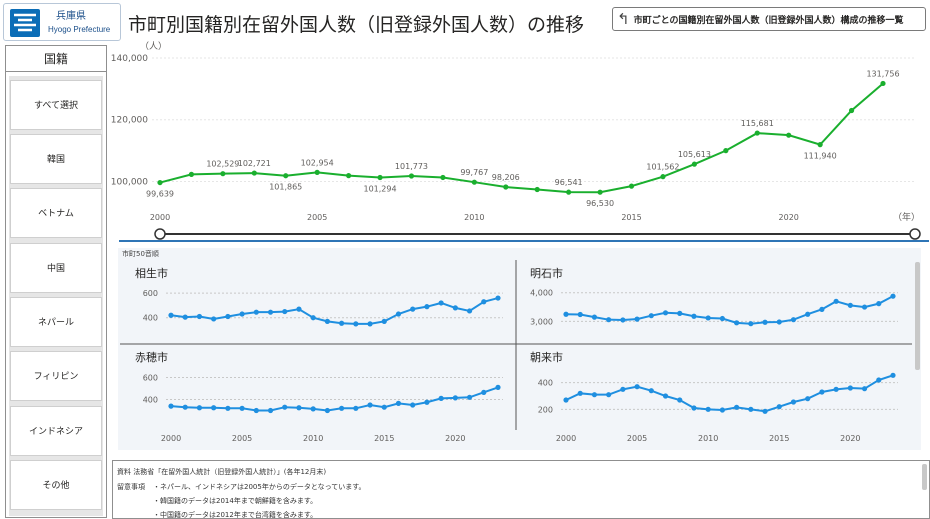 The image size is (930, 519). I want to click on slicer-item-indonesia: インドネシア, so click(56, 431).